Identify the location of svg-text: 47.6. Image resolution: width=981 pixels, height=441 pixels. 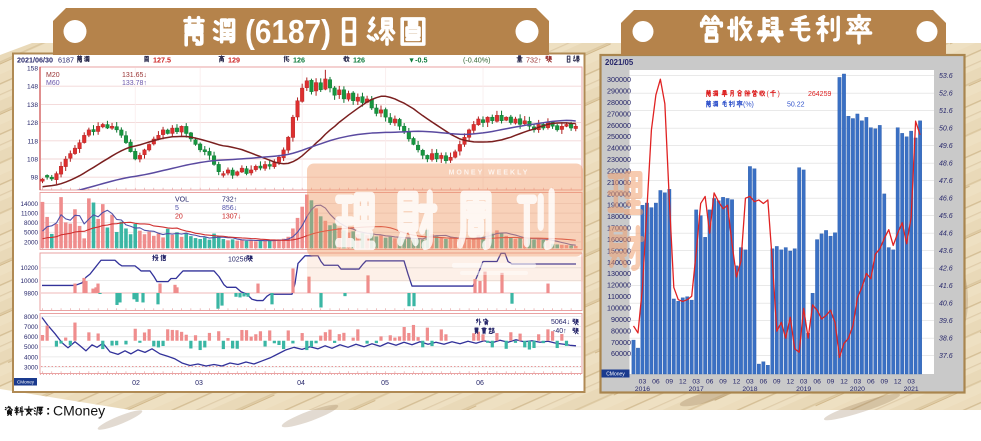
(946, 181).